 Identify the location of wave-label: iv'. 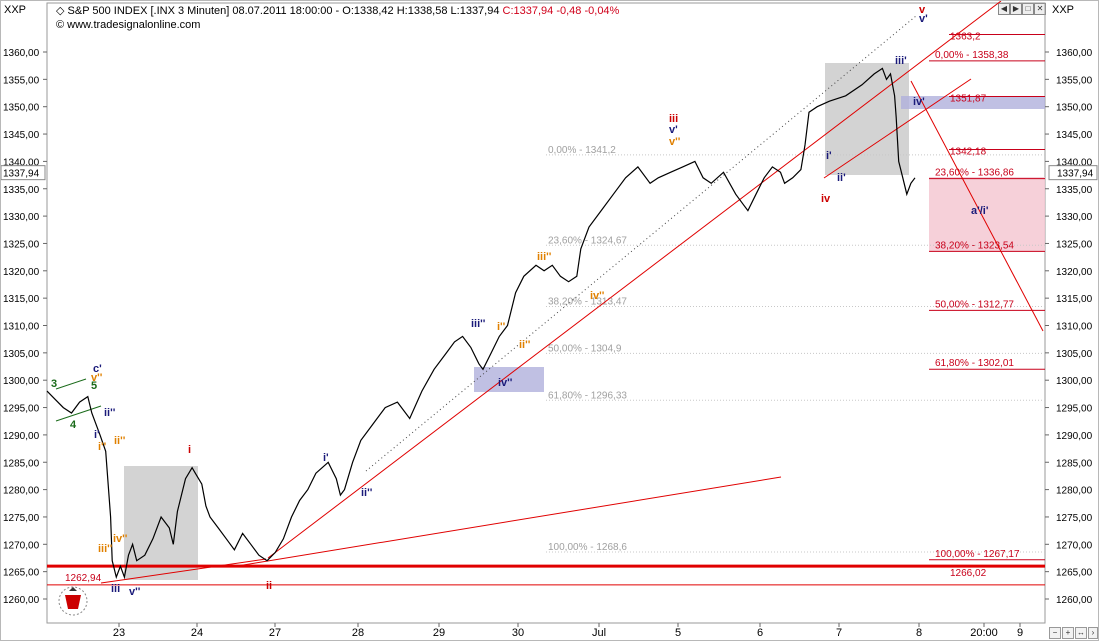
(919, 102).